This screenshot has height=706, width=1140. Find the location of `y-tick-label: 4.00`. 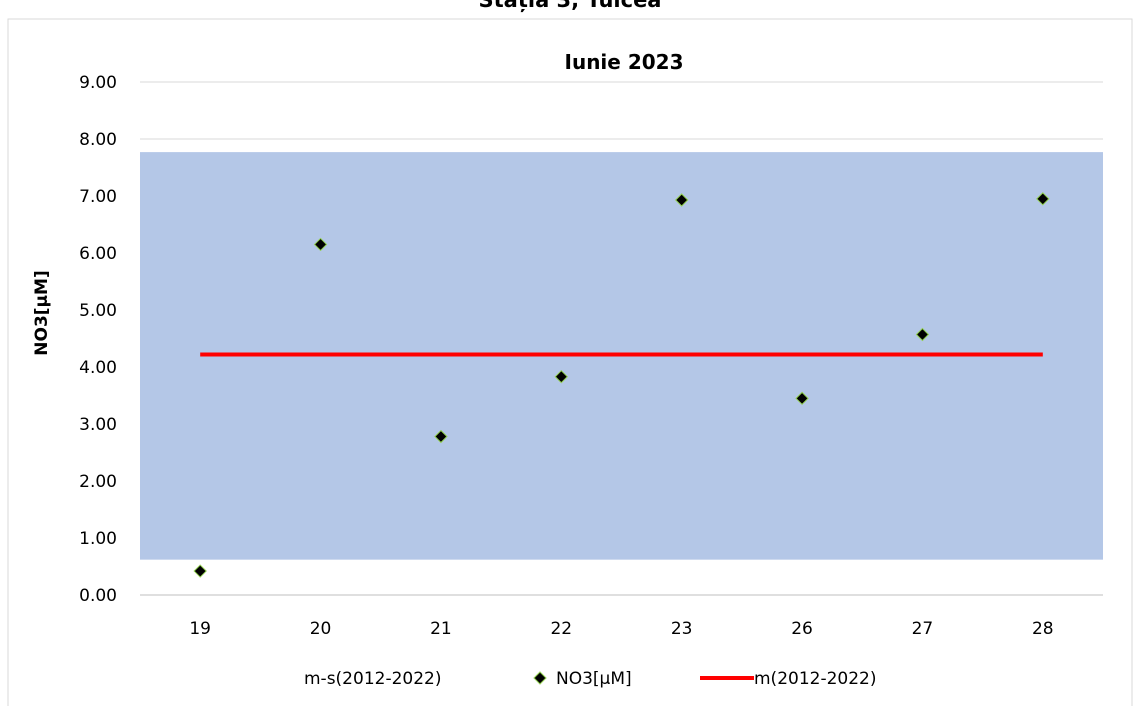

y-tick-label: 4.00 is located at coordinates (98, 368).